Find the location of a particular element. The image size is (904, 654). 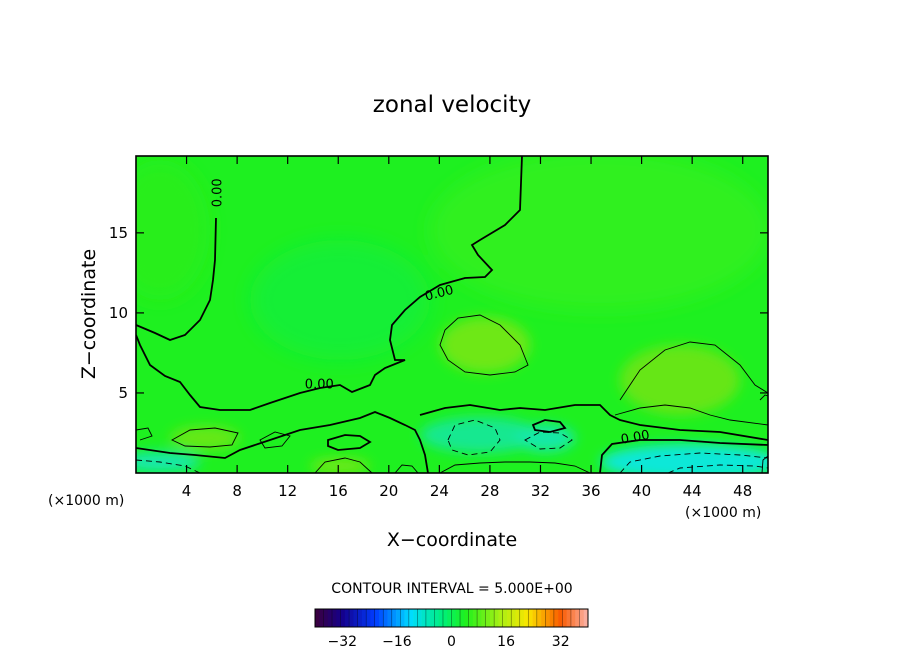

colorbar-tick-label: 0 is located at coordinates (451, 642).